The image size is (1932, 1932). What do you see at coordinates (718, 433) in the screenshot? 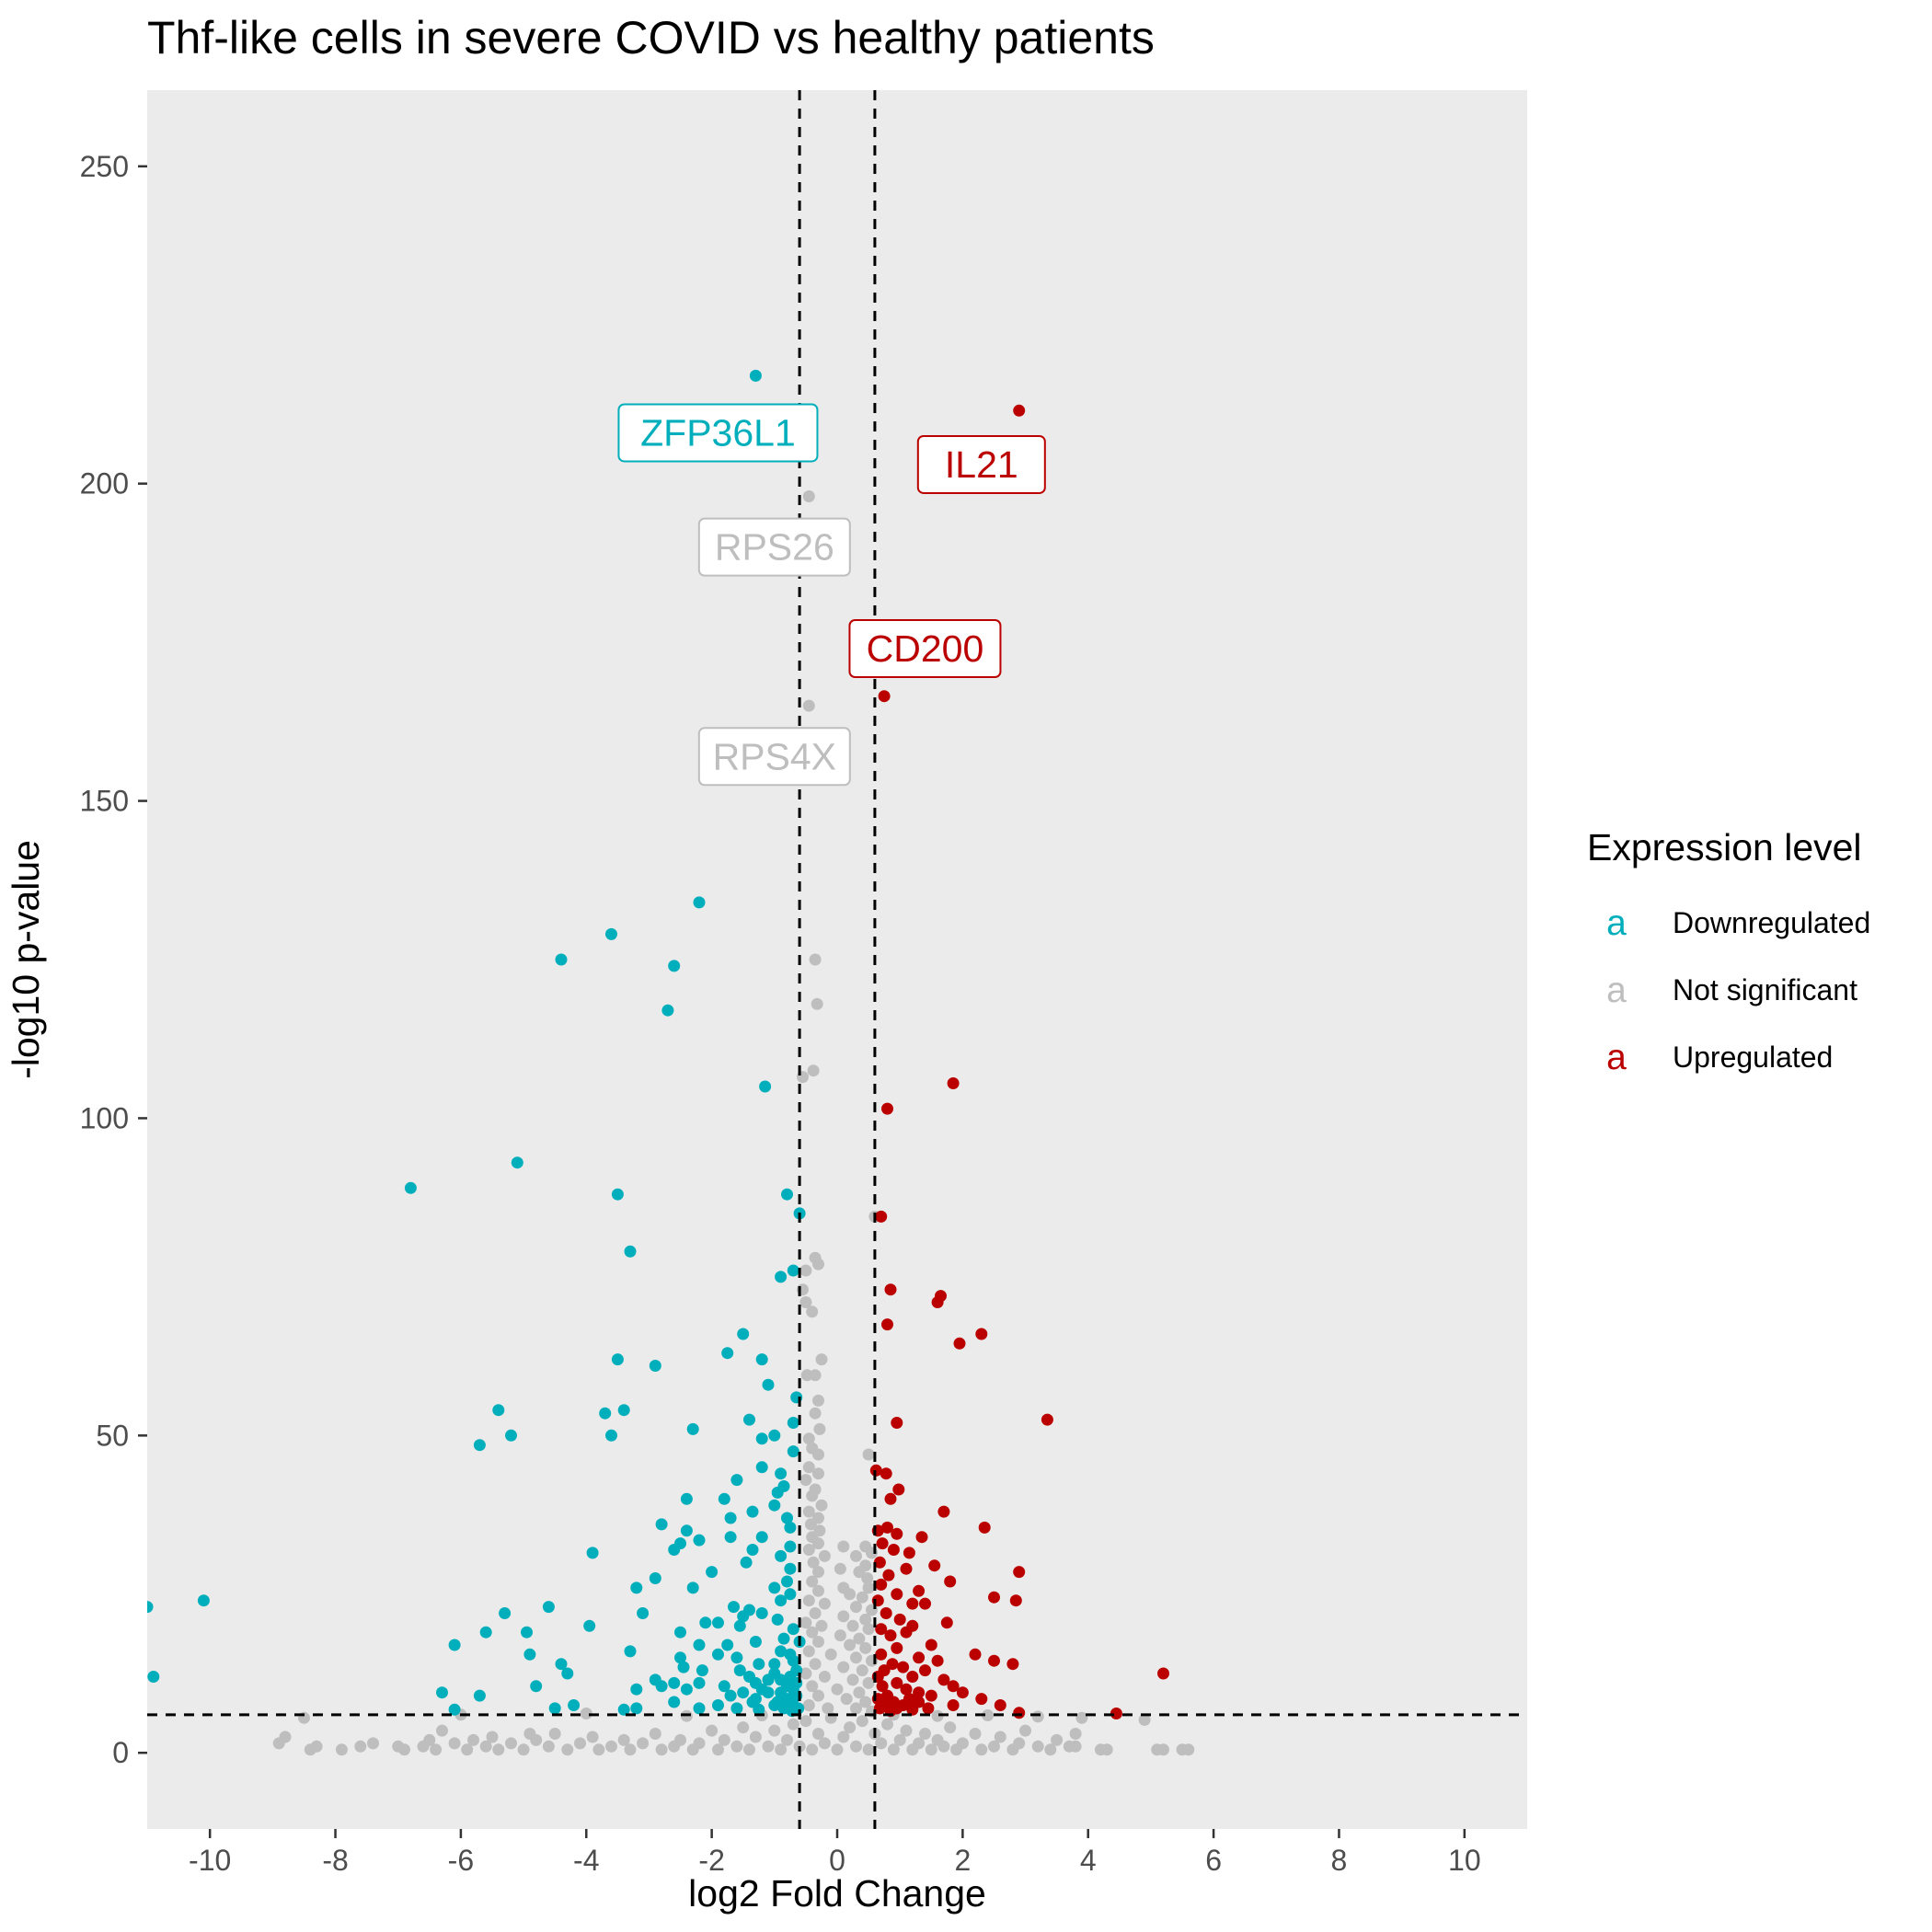
I see `gene-label-zfp36l1: ZFP36L1` at bounding box center [718, 433].